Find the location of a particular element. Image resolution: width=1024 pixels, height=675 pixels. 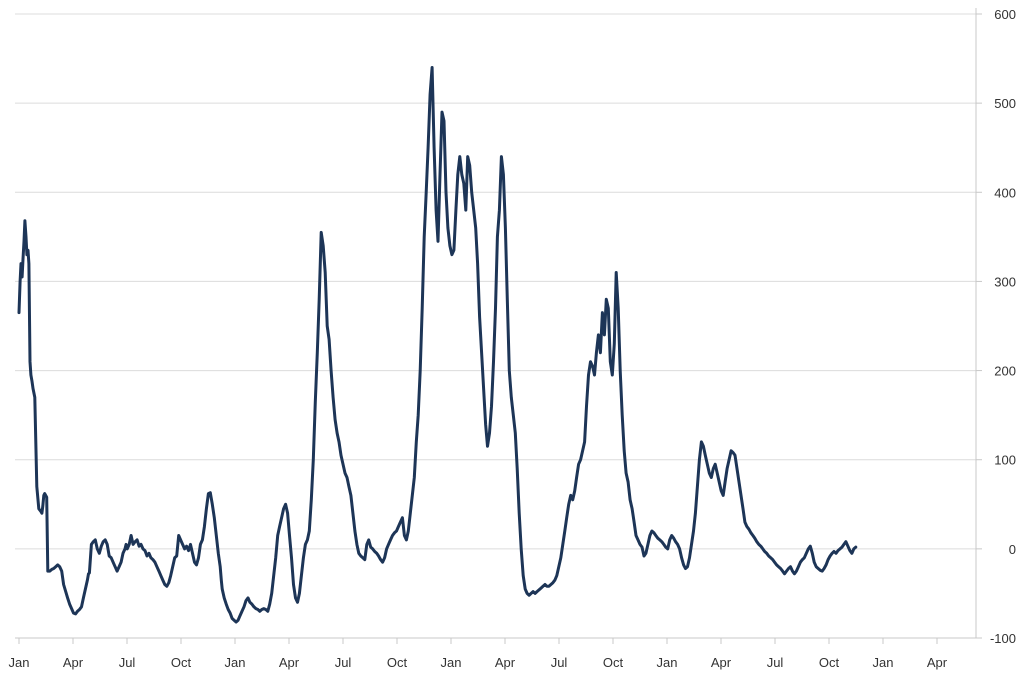

y-tick-label: 0 is located at coordinates (1012, 549).